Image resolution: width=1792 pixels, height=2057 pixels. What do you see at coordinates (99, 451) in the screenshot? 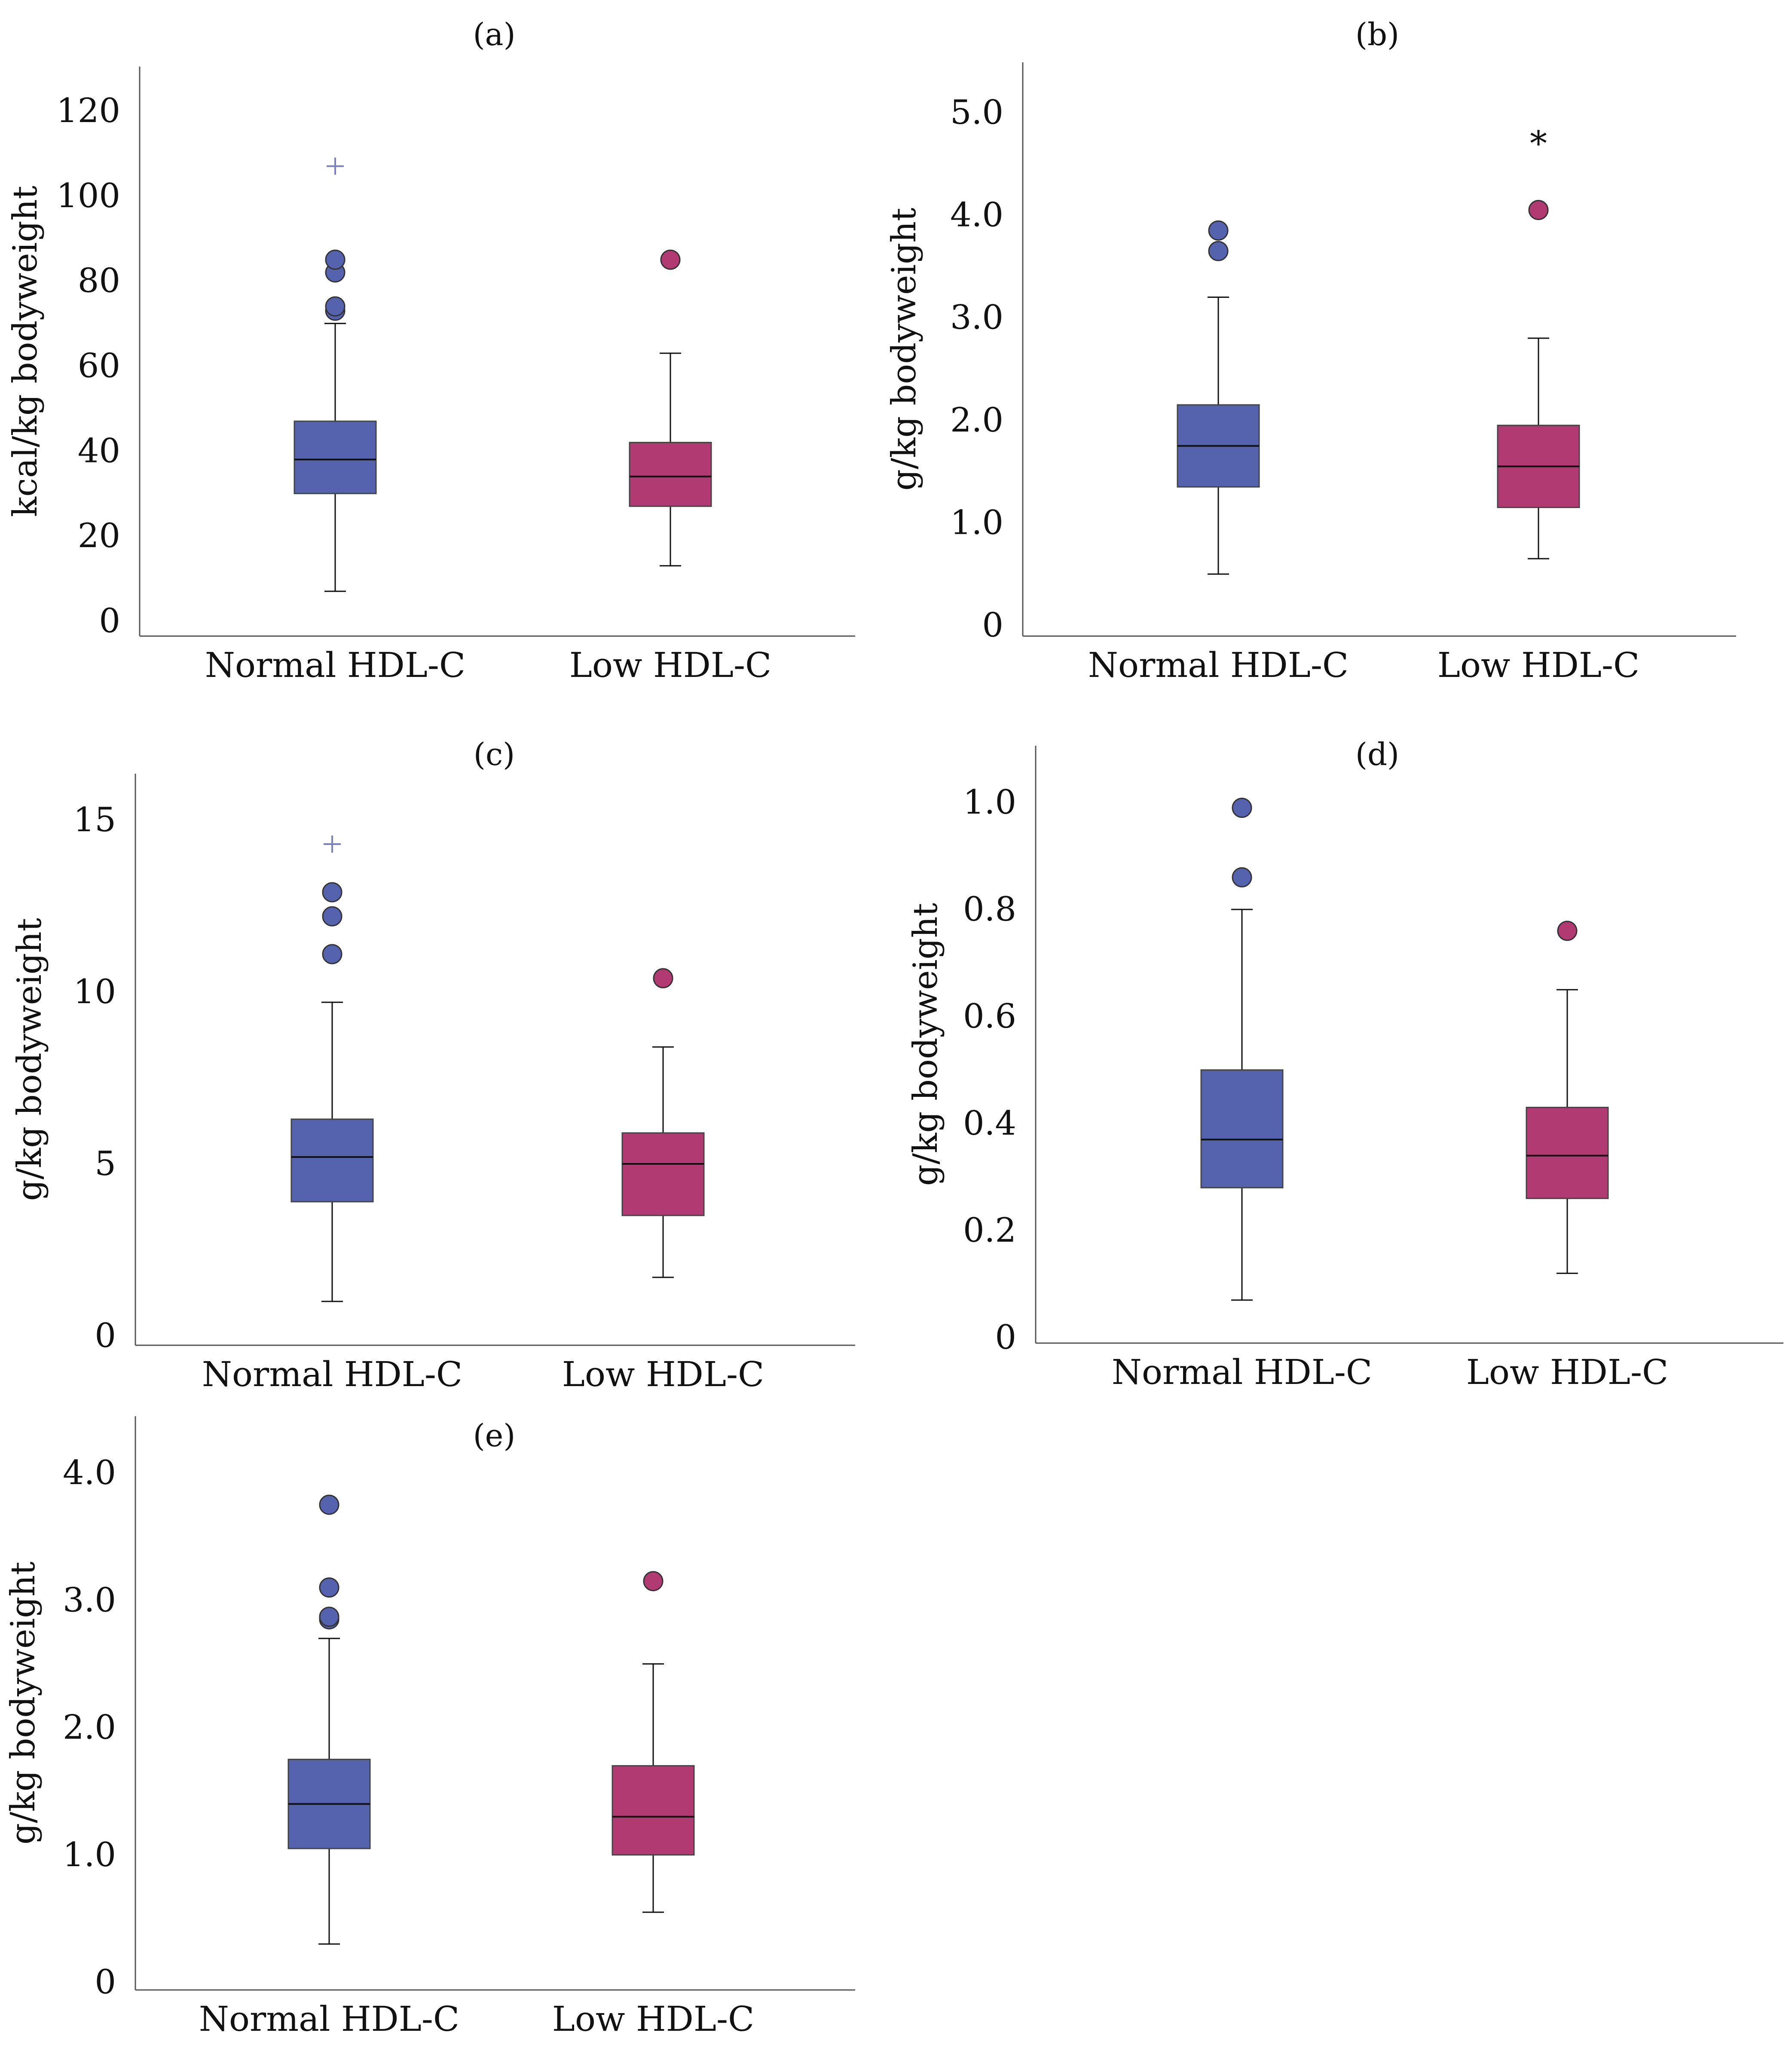
I see `y-tick-label: 40` at bounding box center [99, 451].